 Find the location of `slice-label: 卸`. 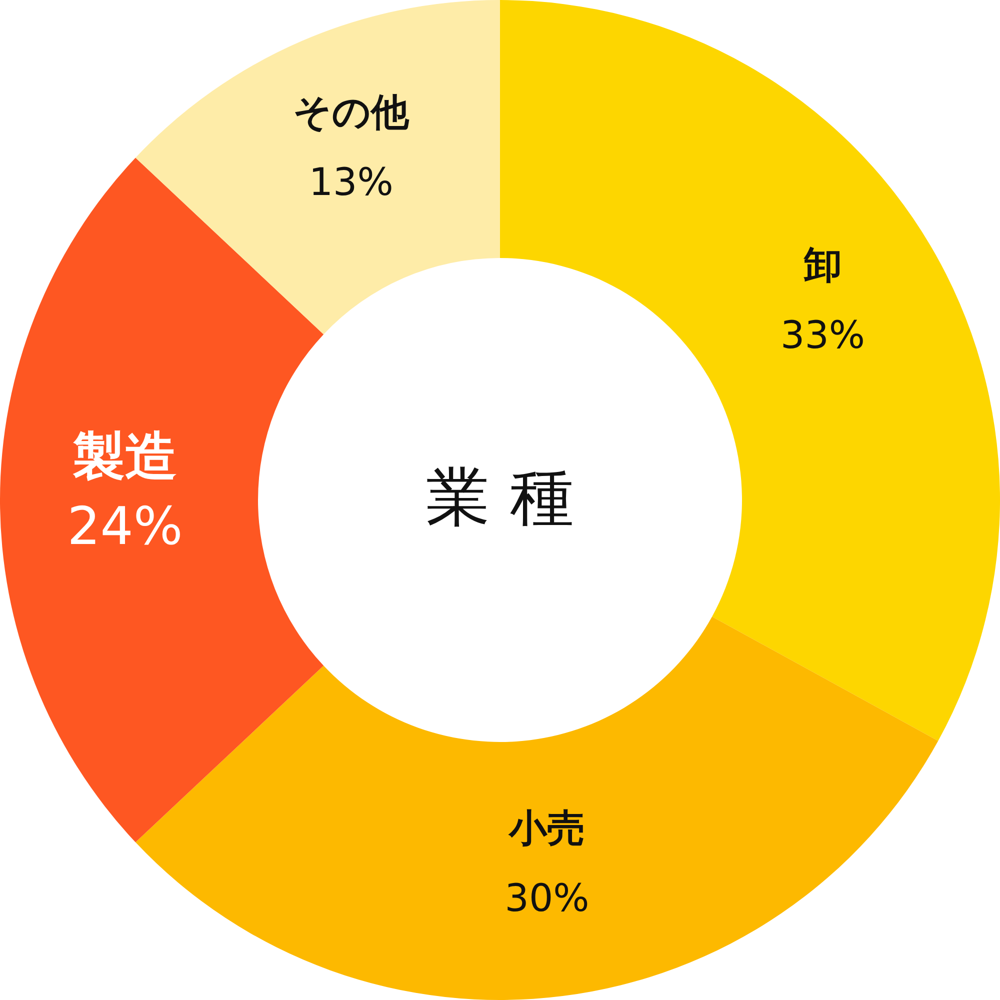

slice-label: 卸 is located at coordinates (822, 265).